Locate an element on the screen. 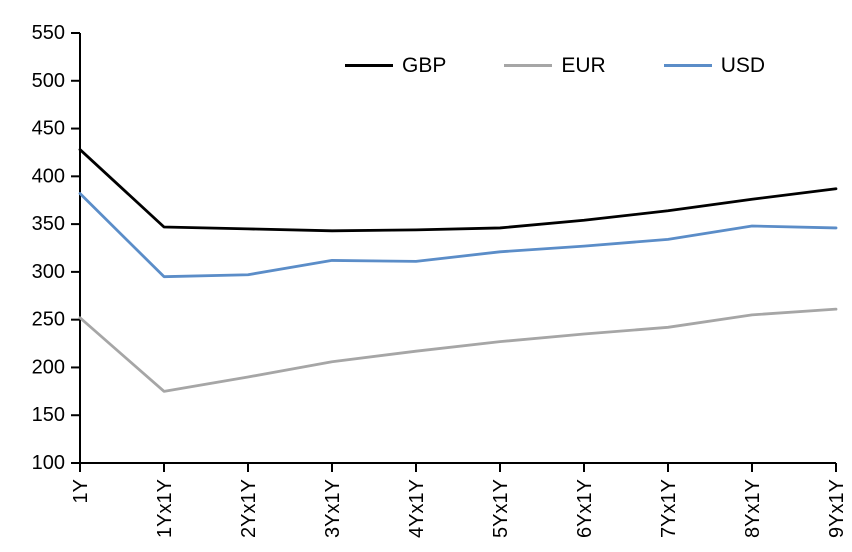  x-tick-label: 3Yx1Y is located at coordinates (333, 508).